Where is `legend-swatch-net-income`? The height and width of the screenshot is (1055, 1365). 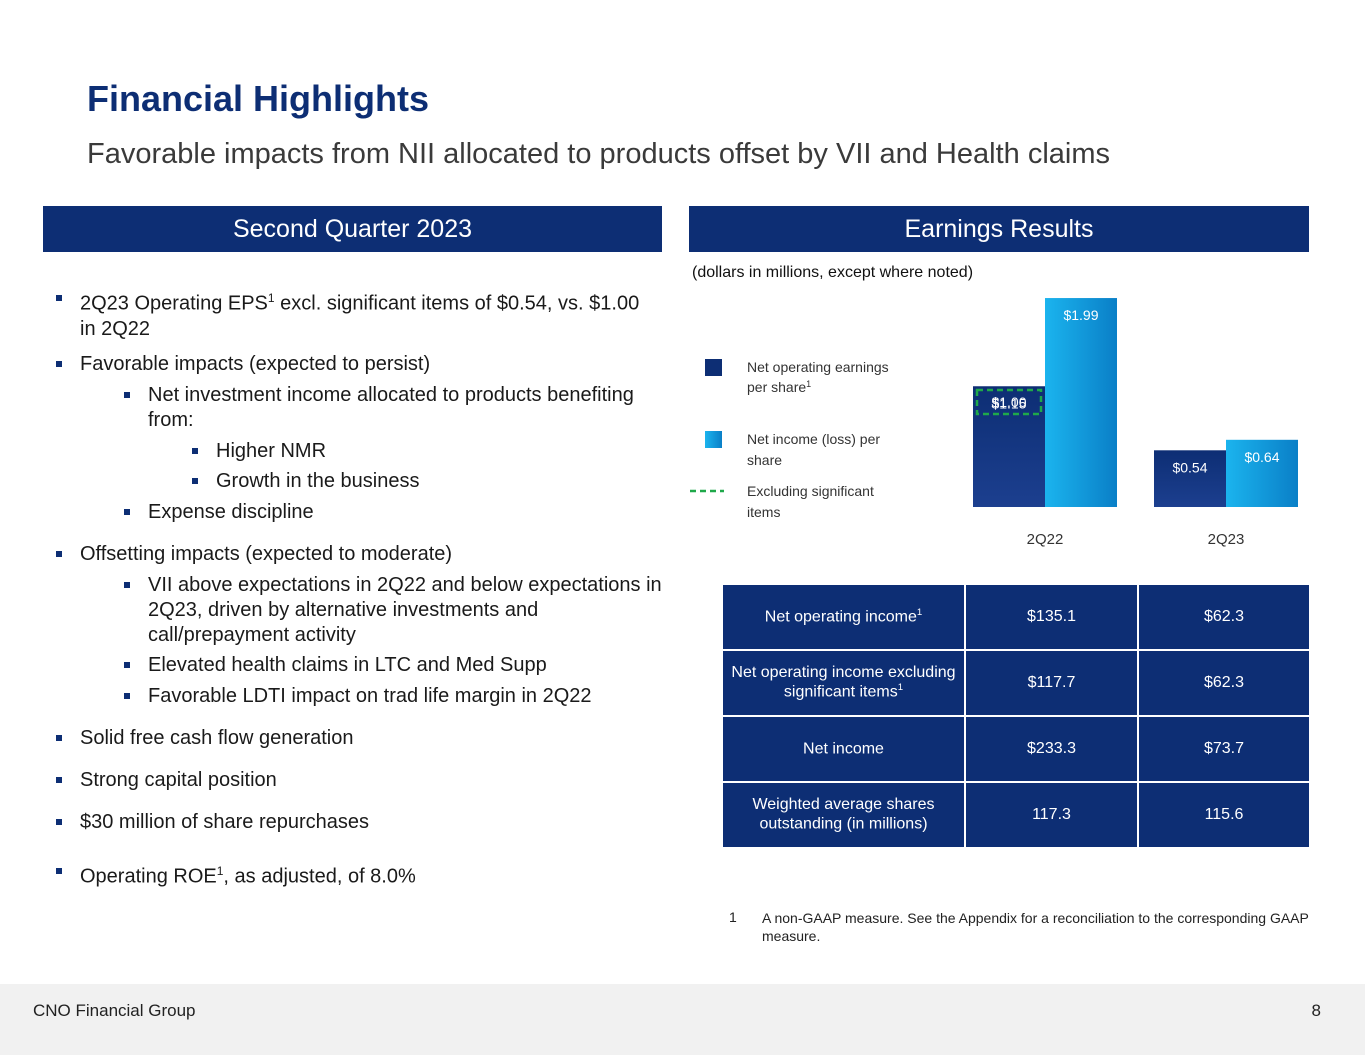
legend-swatch-net-income is located at coordinates (713, 439).